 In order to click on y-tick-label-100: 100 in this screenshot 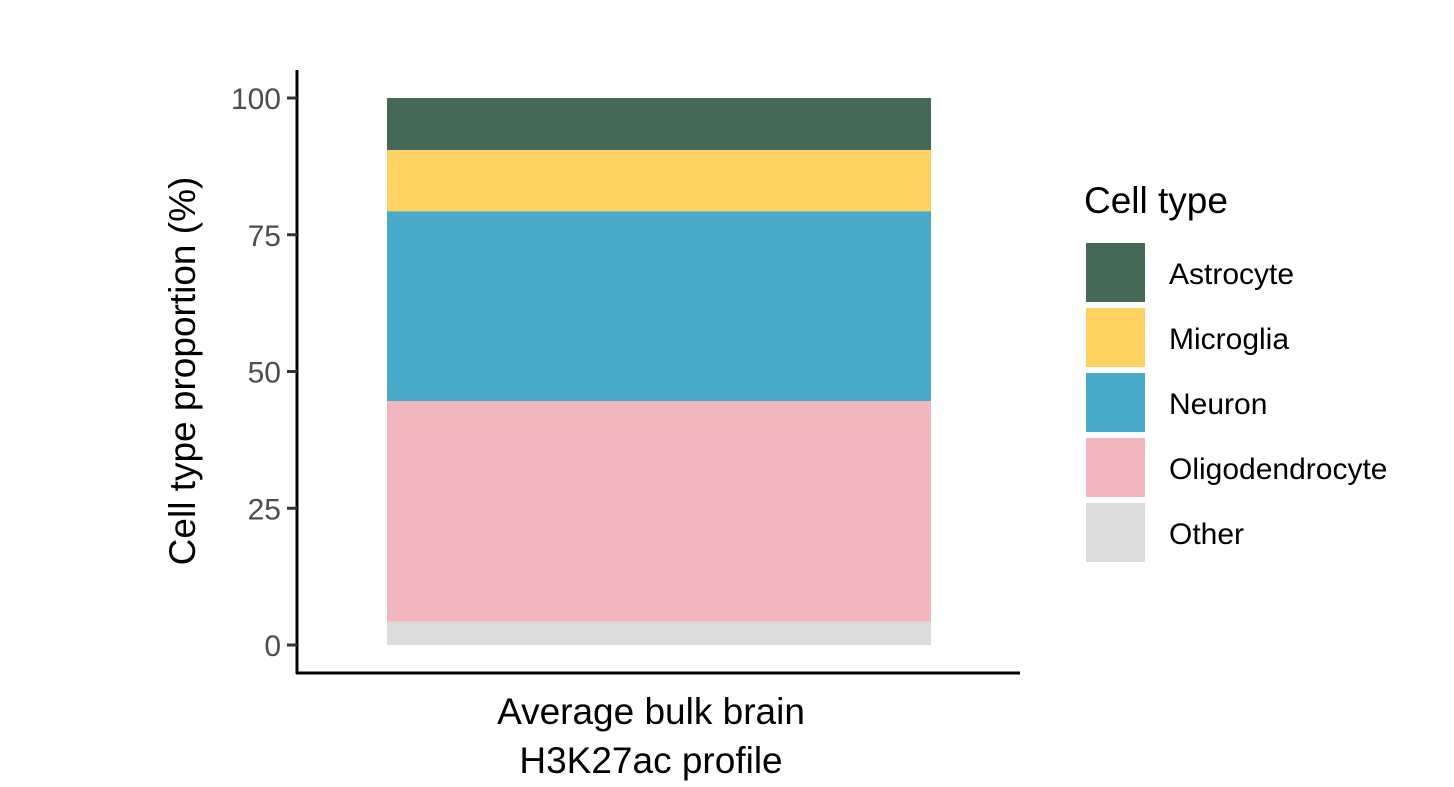, I will do `click(256, 99)`.